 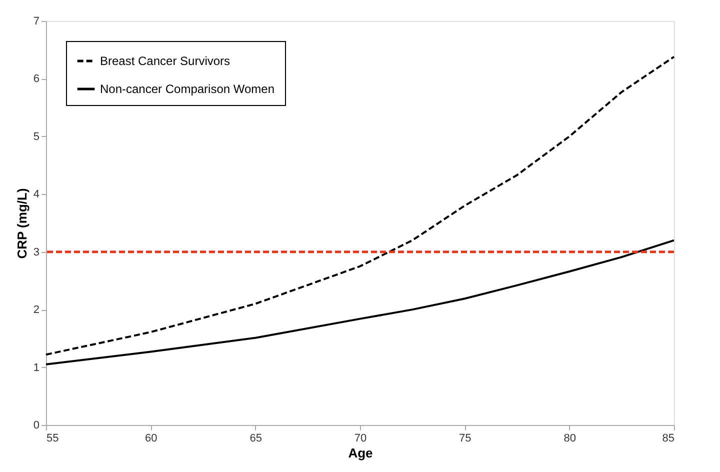 I want to click on x-tick-label: 65, so click(x=256, y=438).